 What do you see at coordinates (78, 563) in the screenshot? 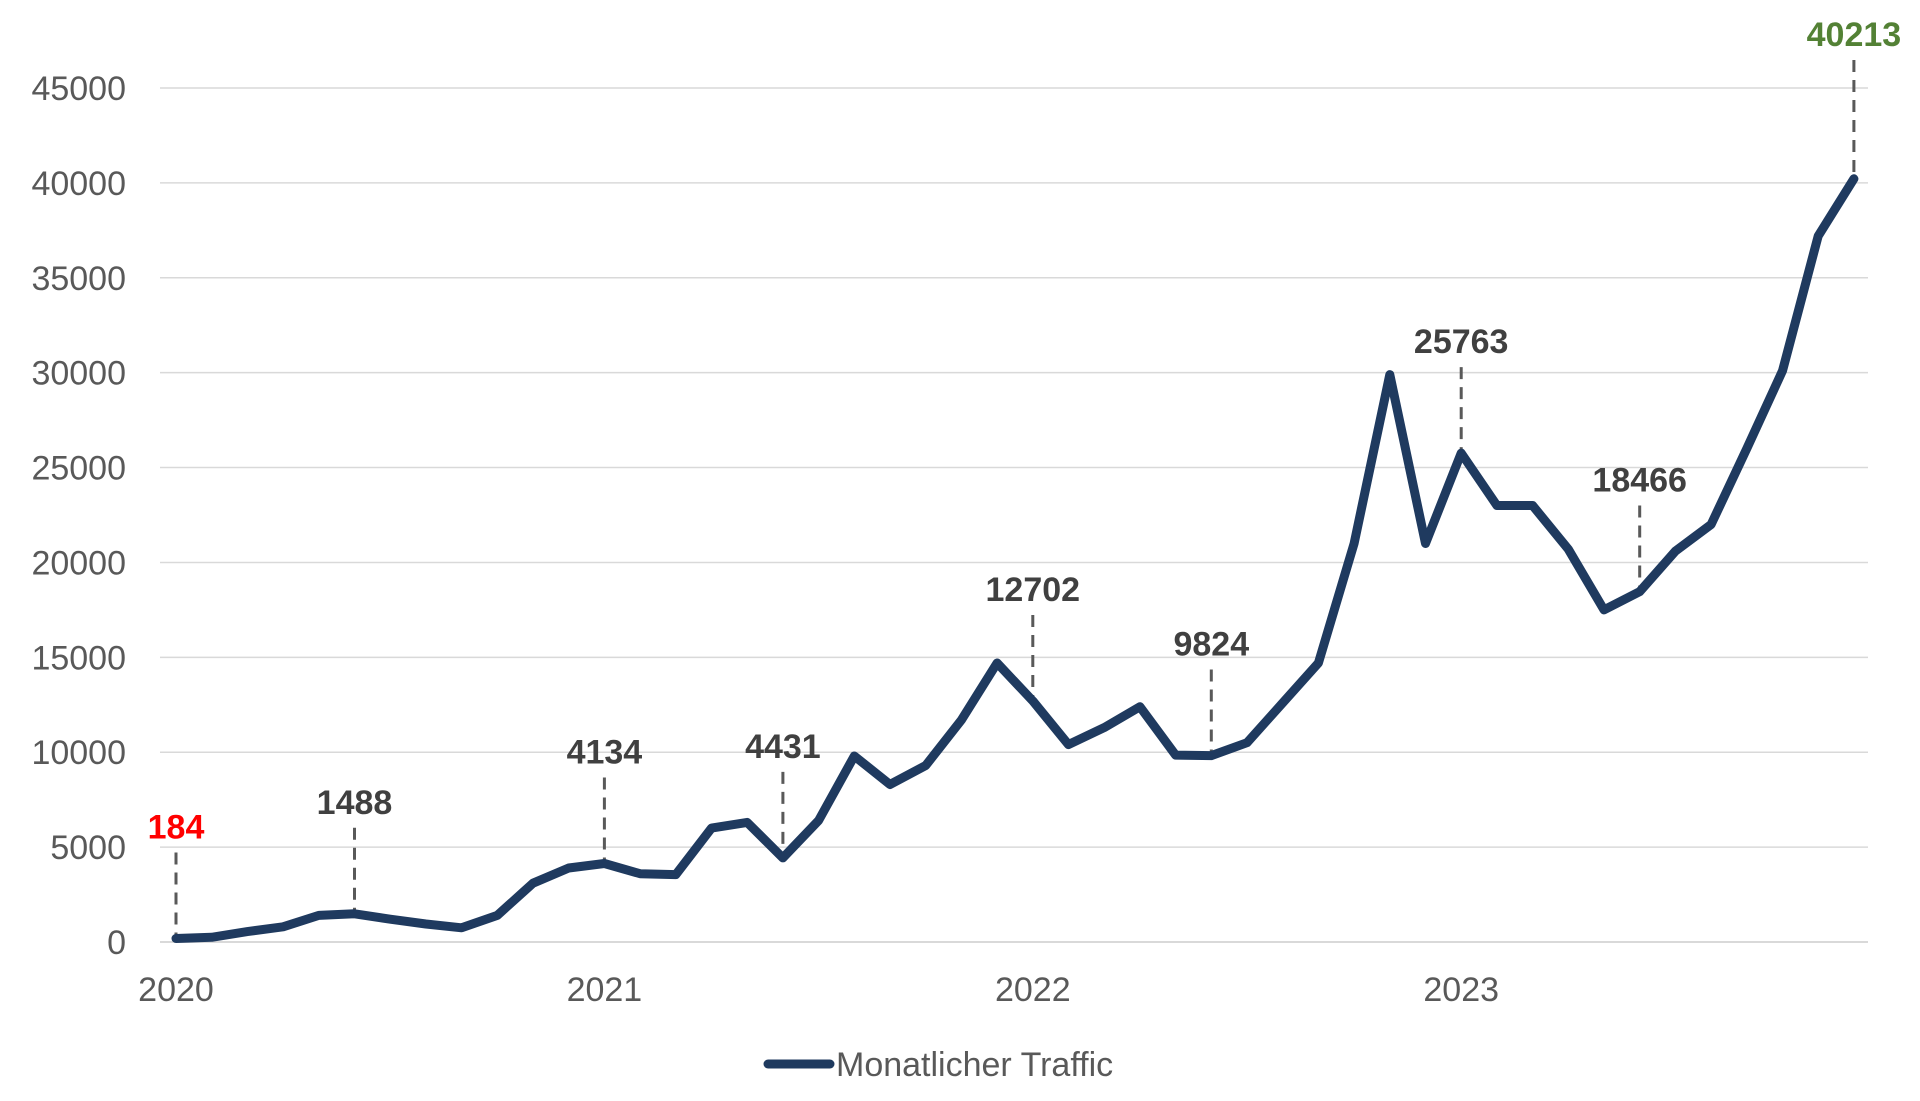
I see `y-tick-label-20000: 20000` at bounding box center [78, 563].